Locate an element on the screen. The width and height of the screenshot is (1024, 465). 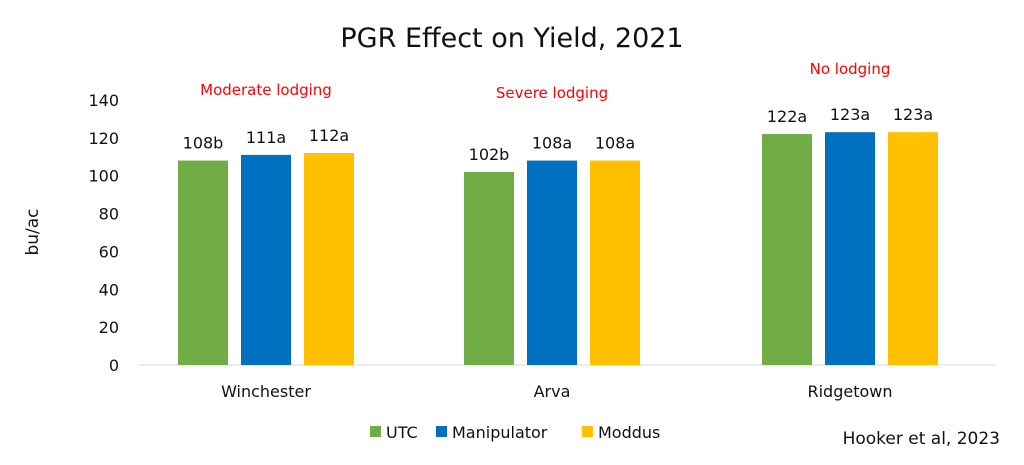
legend: UTC Manipulator Moddus is located at coordinates (515, 432).